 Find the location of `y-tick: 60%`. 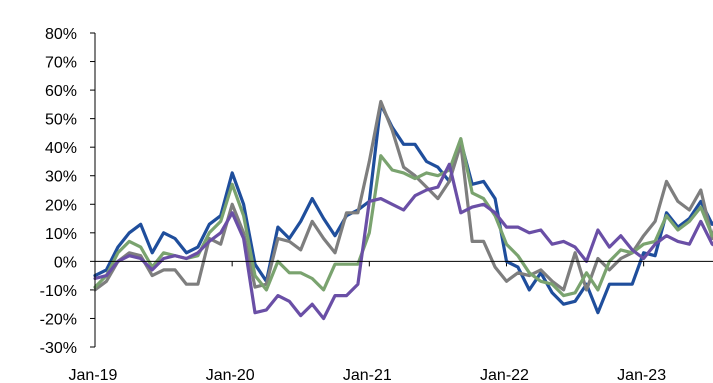

y-tick: 60% is located at coordinates (70, 91).